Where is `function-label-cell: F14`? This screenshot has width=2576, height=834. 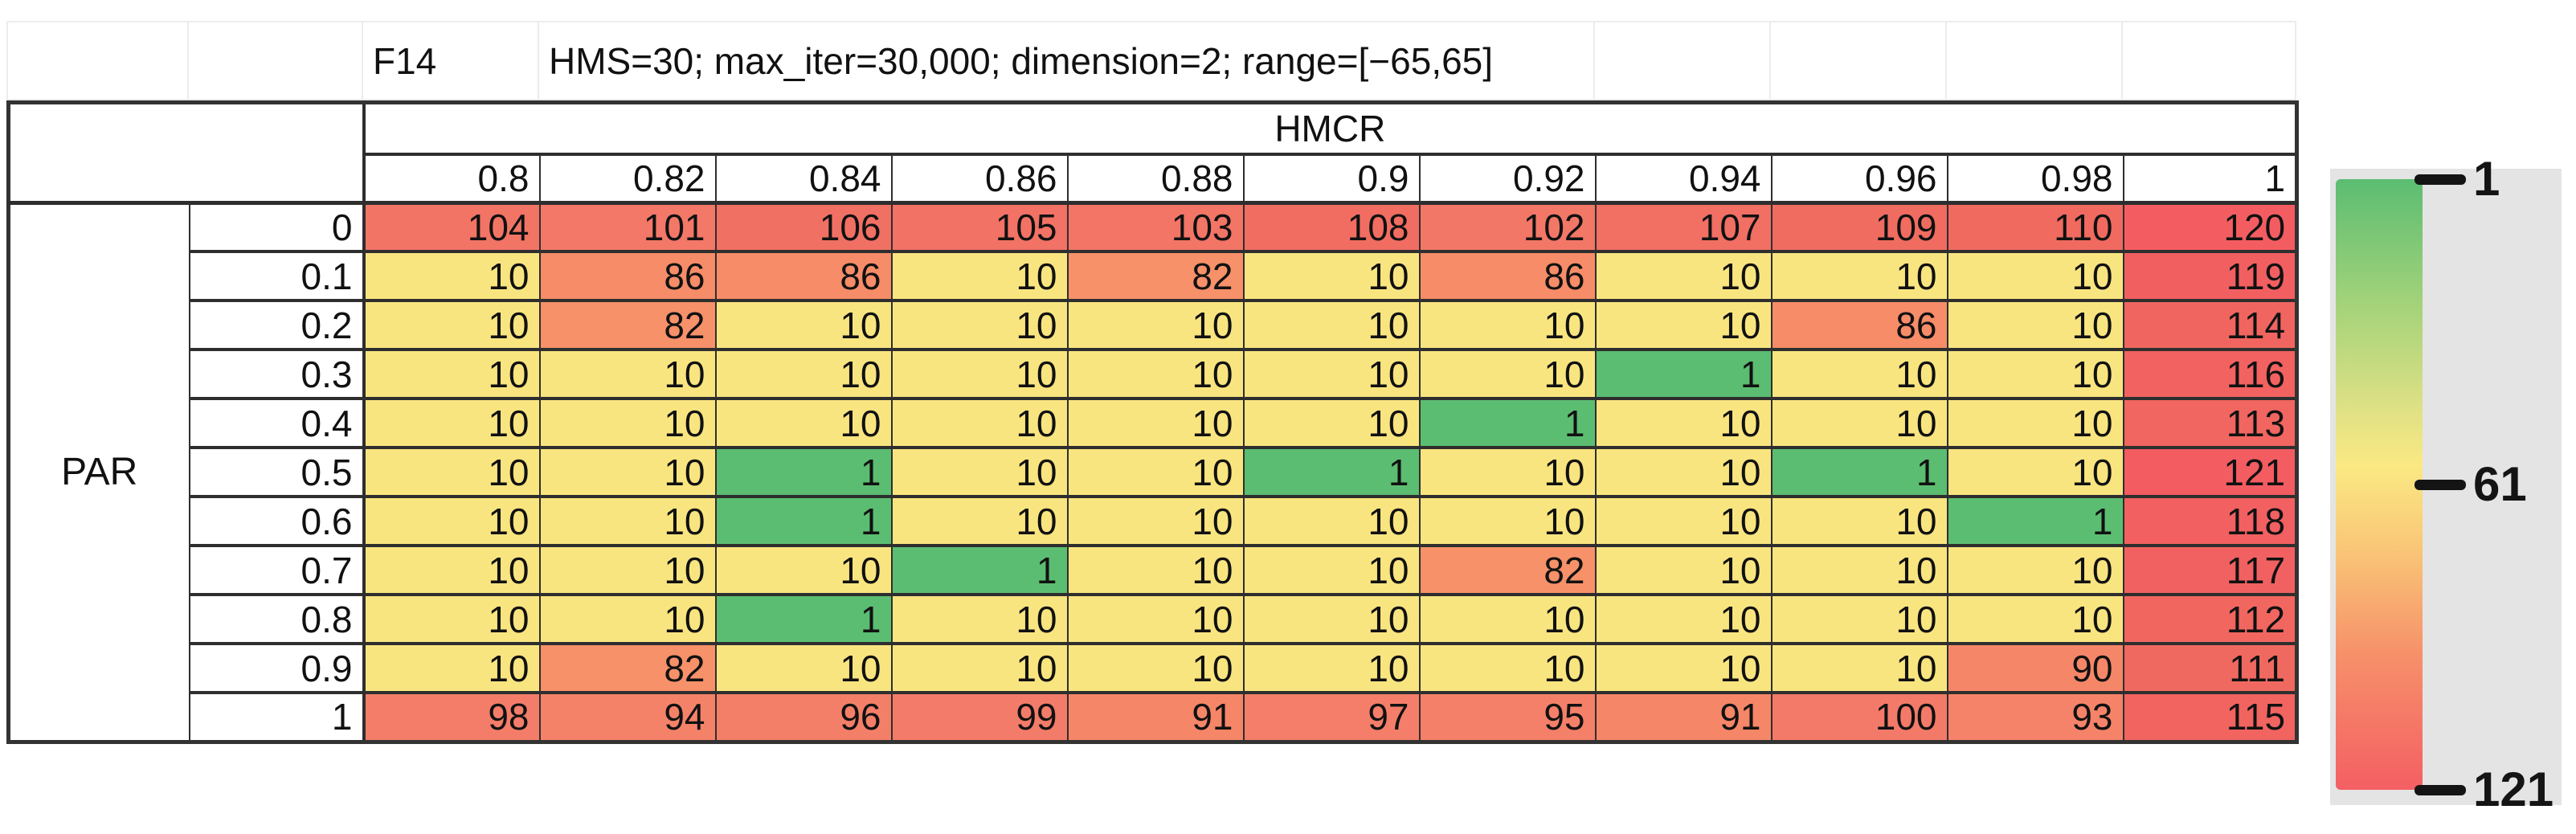 function-label-cell: F14 is located at coordinates (450, 60).